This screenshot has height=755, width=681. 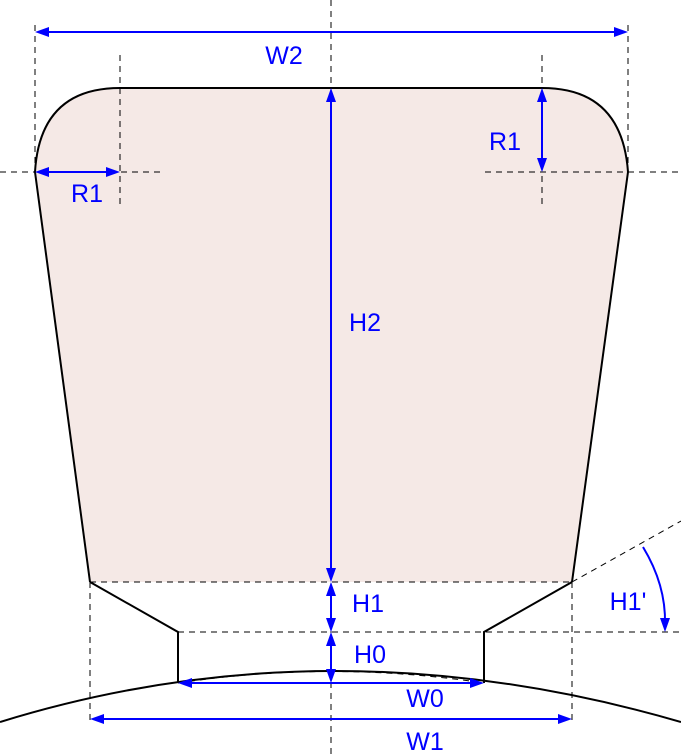 What do you see at coordinates (365, 323) in the screenshot?
I see `h2-label: H2` at bounding box center [365, 323].